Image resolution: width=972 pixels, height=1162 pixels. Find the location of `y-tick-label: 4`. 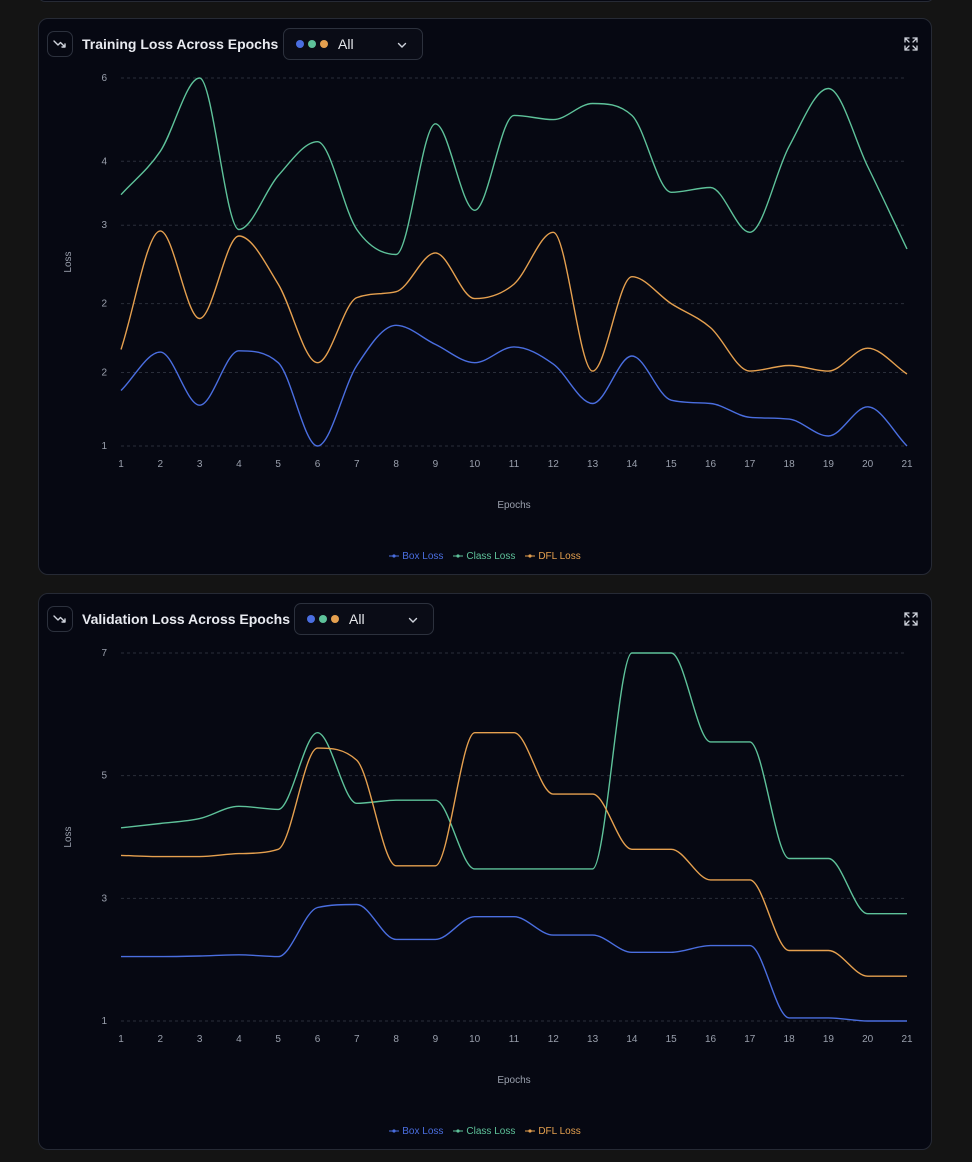

y-tick-label: 4 is located at coordinates (104, 161).